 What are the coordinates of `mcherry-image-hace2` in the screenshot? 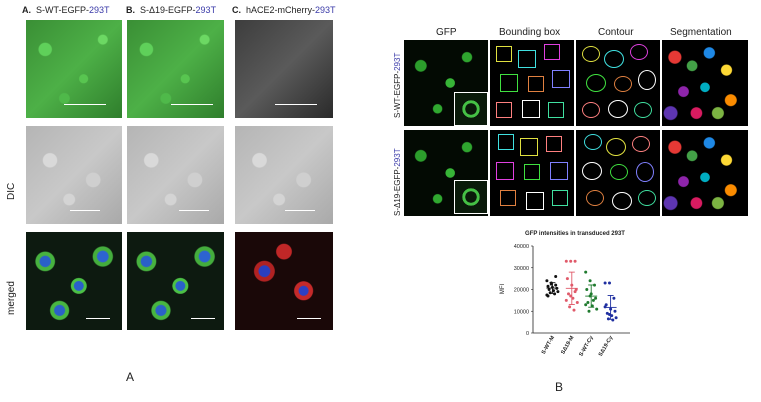 It's located at (284, 69).